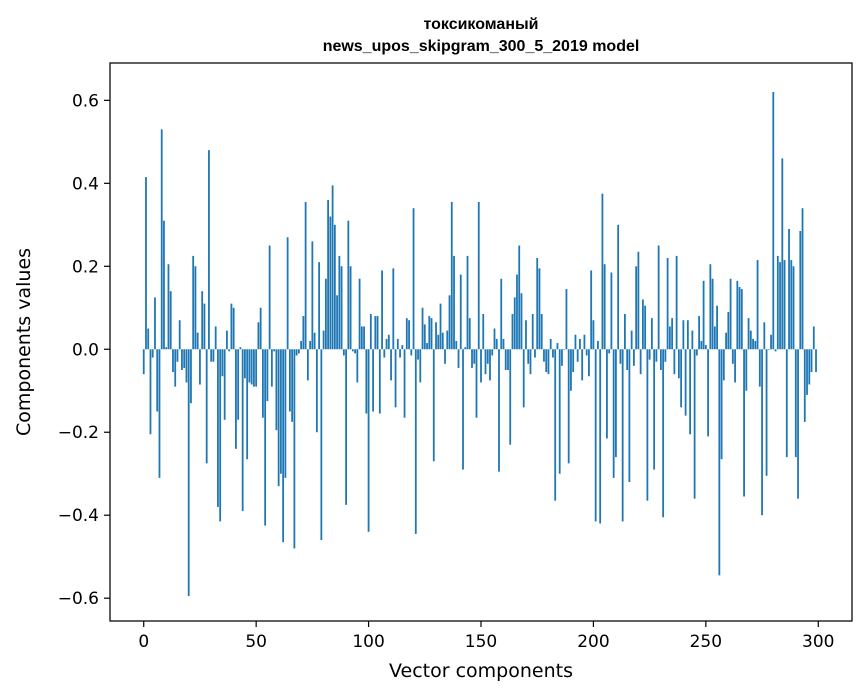 The image size is (867, 696). What do you see at coordinates (85, 101) in the screenshot?
I see `y-tick-label: 0.6` at bounding box center [85, 101].